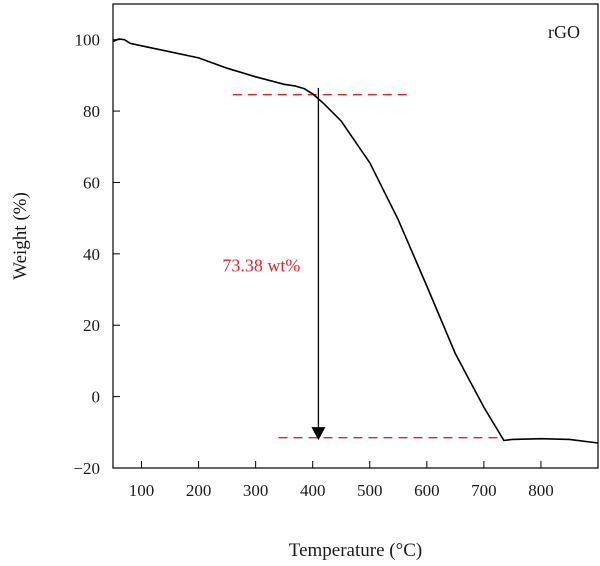 This screenshot has height=566, width=600. What do you see at coordinates (199, 490) in the screenshot?
I see `x-tick-label: 200` at bounding box center [199, 490].